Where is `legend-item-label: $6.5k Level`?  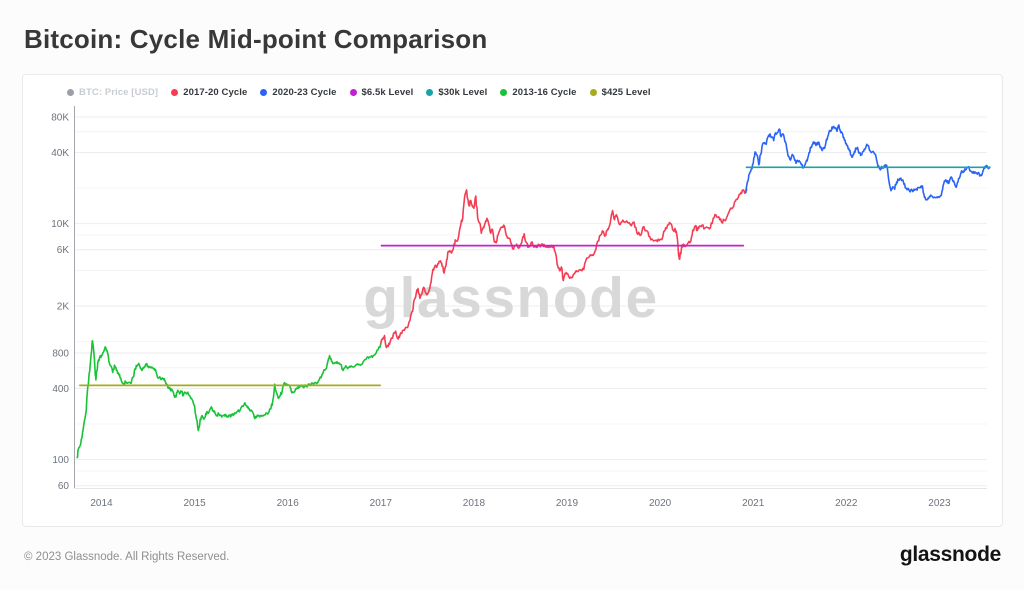 legend-item-label: $6.5k Level is located at coordinates (387, 92).